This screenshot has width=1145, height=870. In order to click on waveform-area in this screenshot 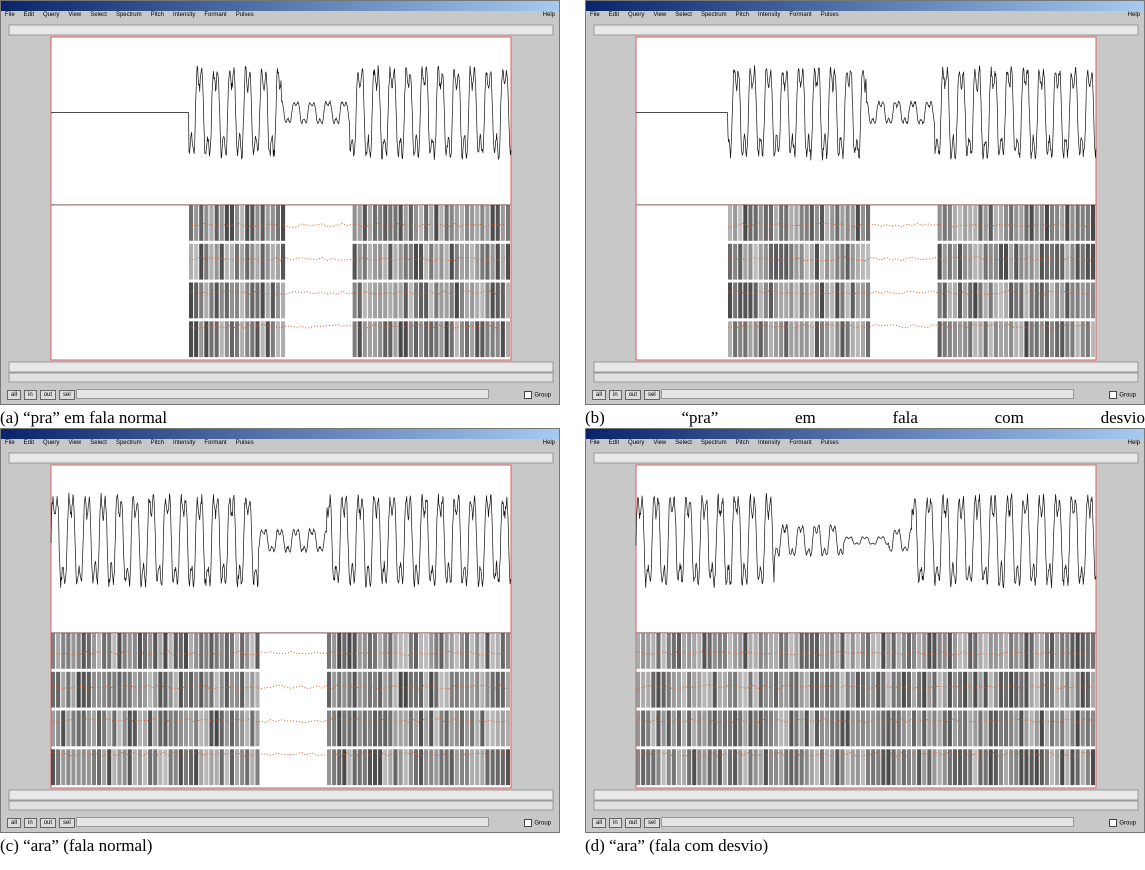, I will do `click(866, 549)`.